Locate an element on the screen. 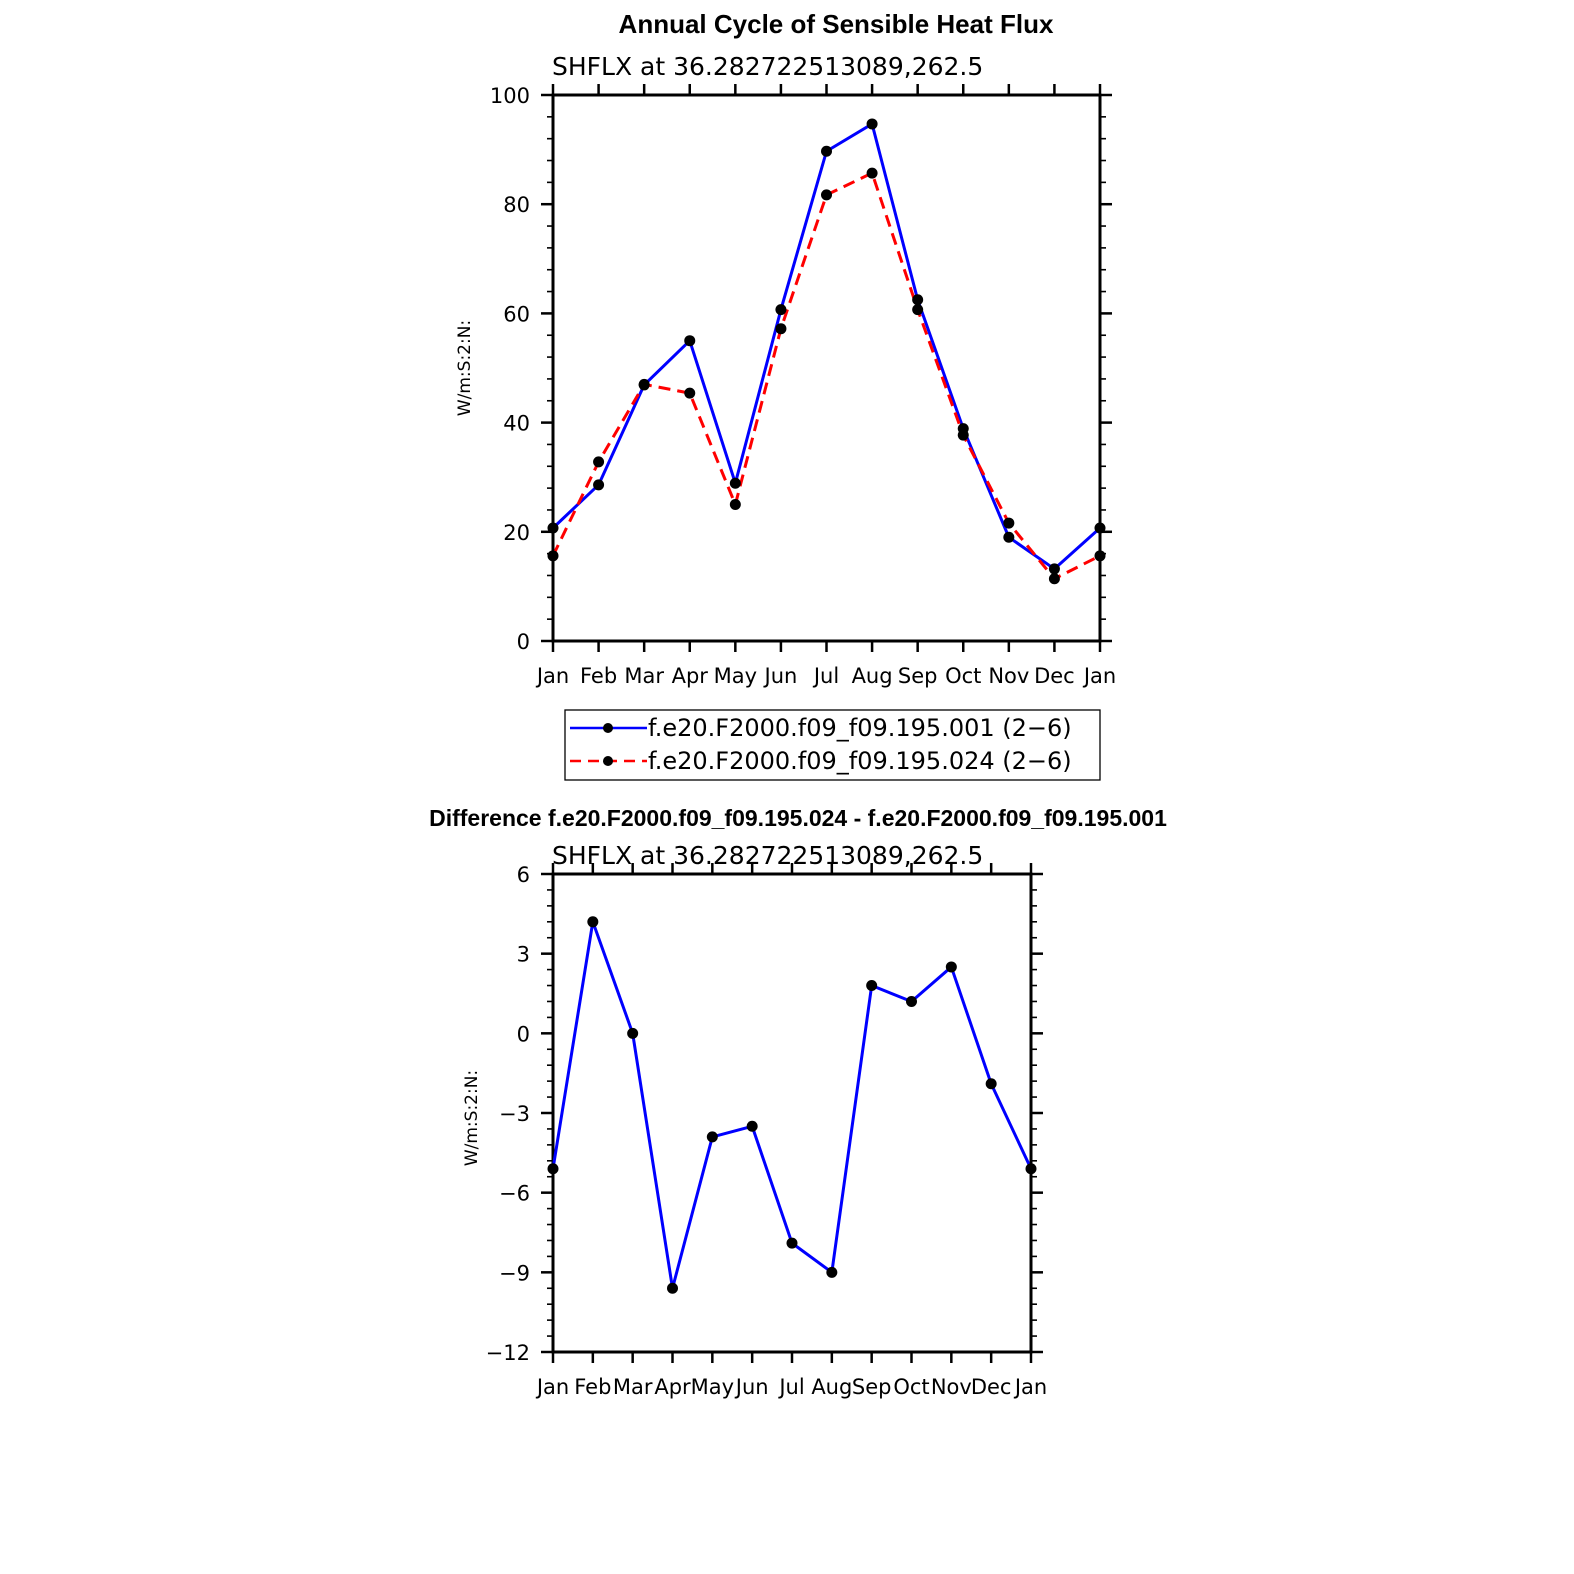 Image resolution: width=1574 pixels, height=1574 pixels. y-tick-label: 60 is located at coordinates (516, 314).